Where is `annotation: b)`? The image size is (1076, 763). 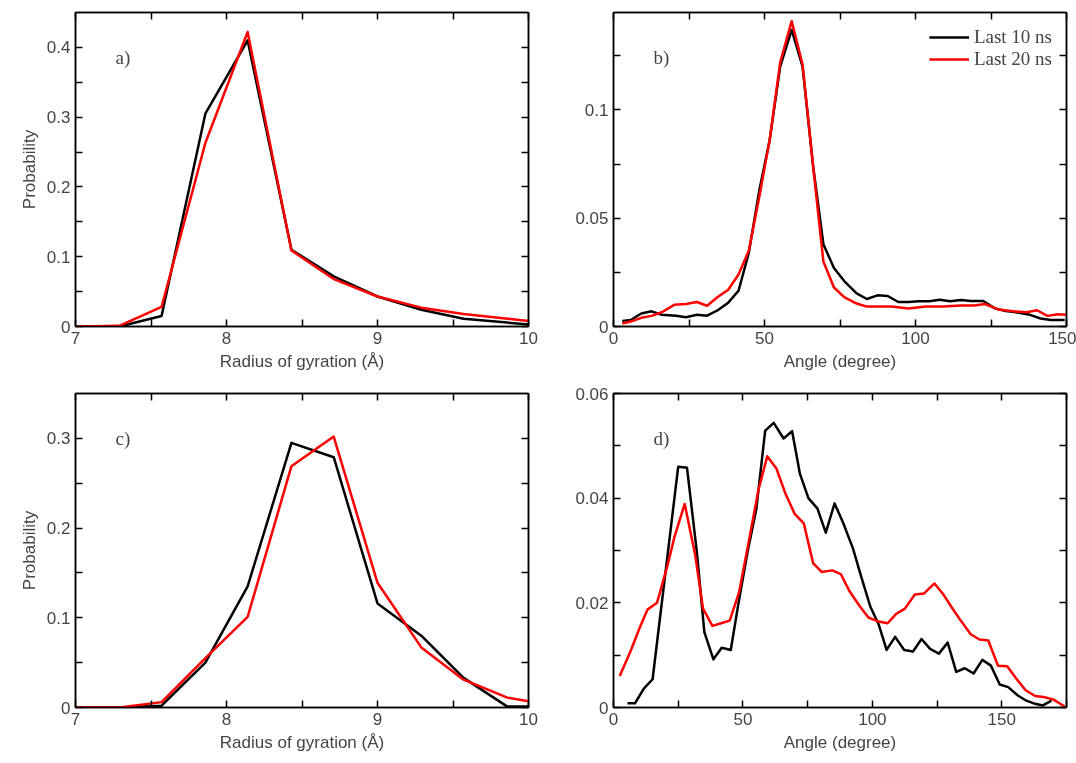 annotation: b) is located at coordinates (661, 58).